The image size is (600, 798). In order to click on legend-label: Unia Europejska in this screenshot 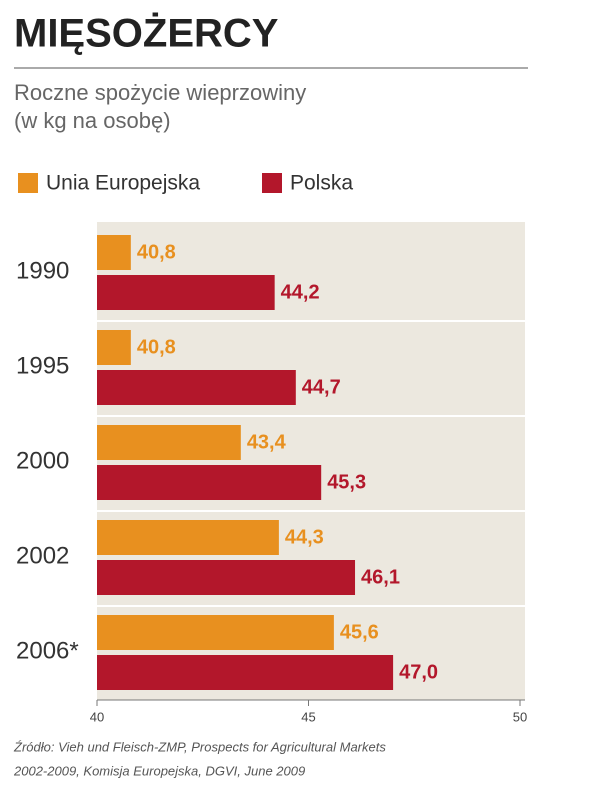, I will do `click(123, 183)`.